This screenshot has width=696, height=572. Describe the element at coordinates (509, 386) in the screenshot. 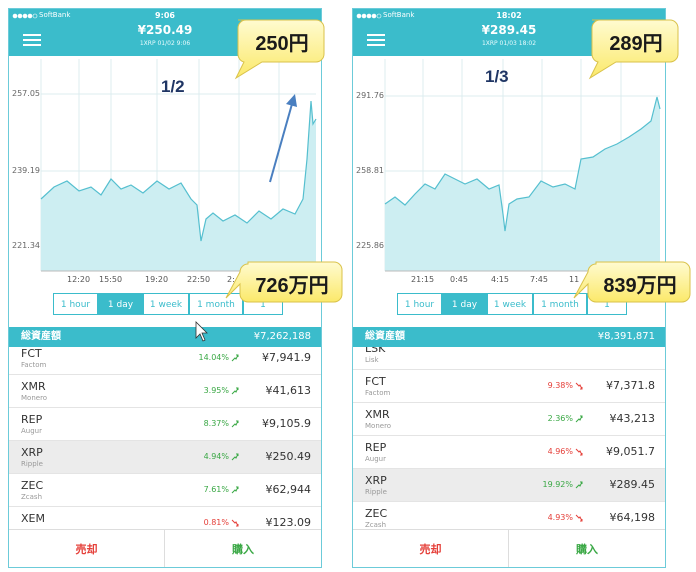

I see `coin-row: FCT Factom 9.38% ¥7,371.8` at that location.